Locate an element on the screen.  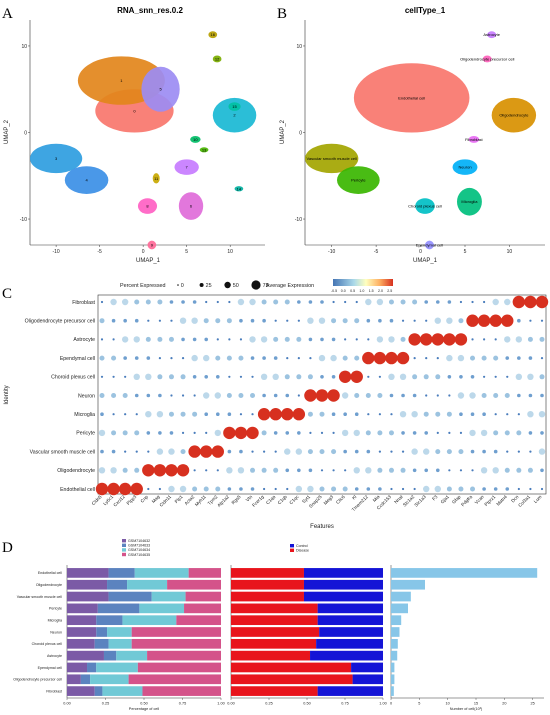
bar-endothelial-cell-gsm7104634 is located at coordinates (161, 573).